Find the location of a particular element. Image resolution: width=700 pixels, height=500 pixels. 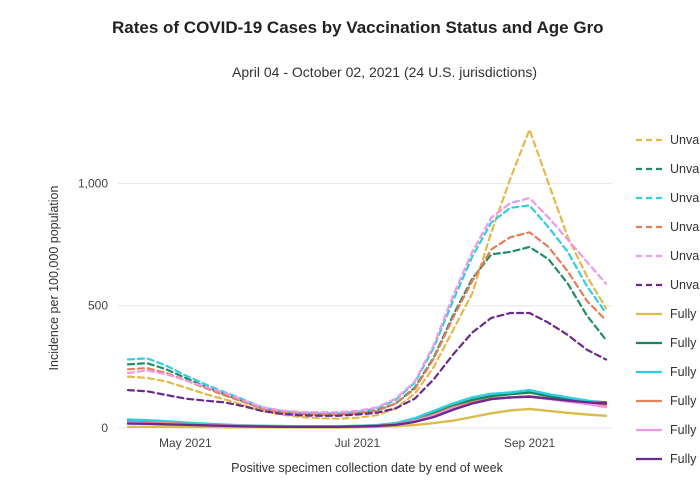

x-tick-label: Sep 2021 is located at coordinates (530, 443).